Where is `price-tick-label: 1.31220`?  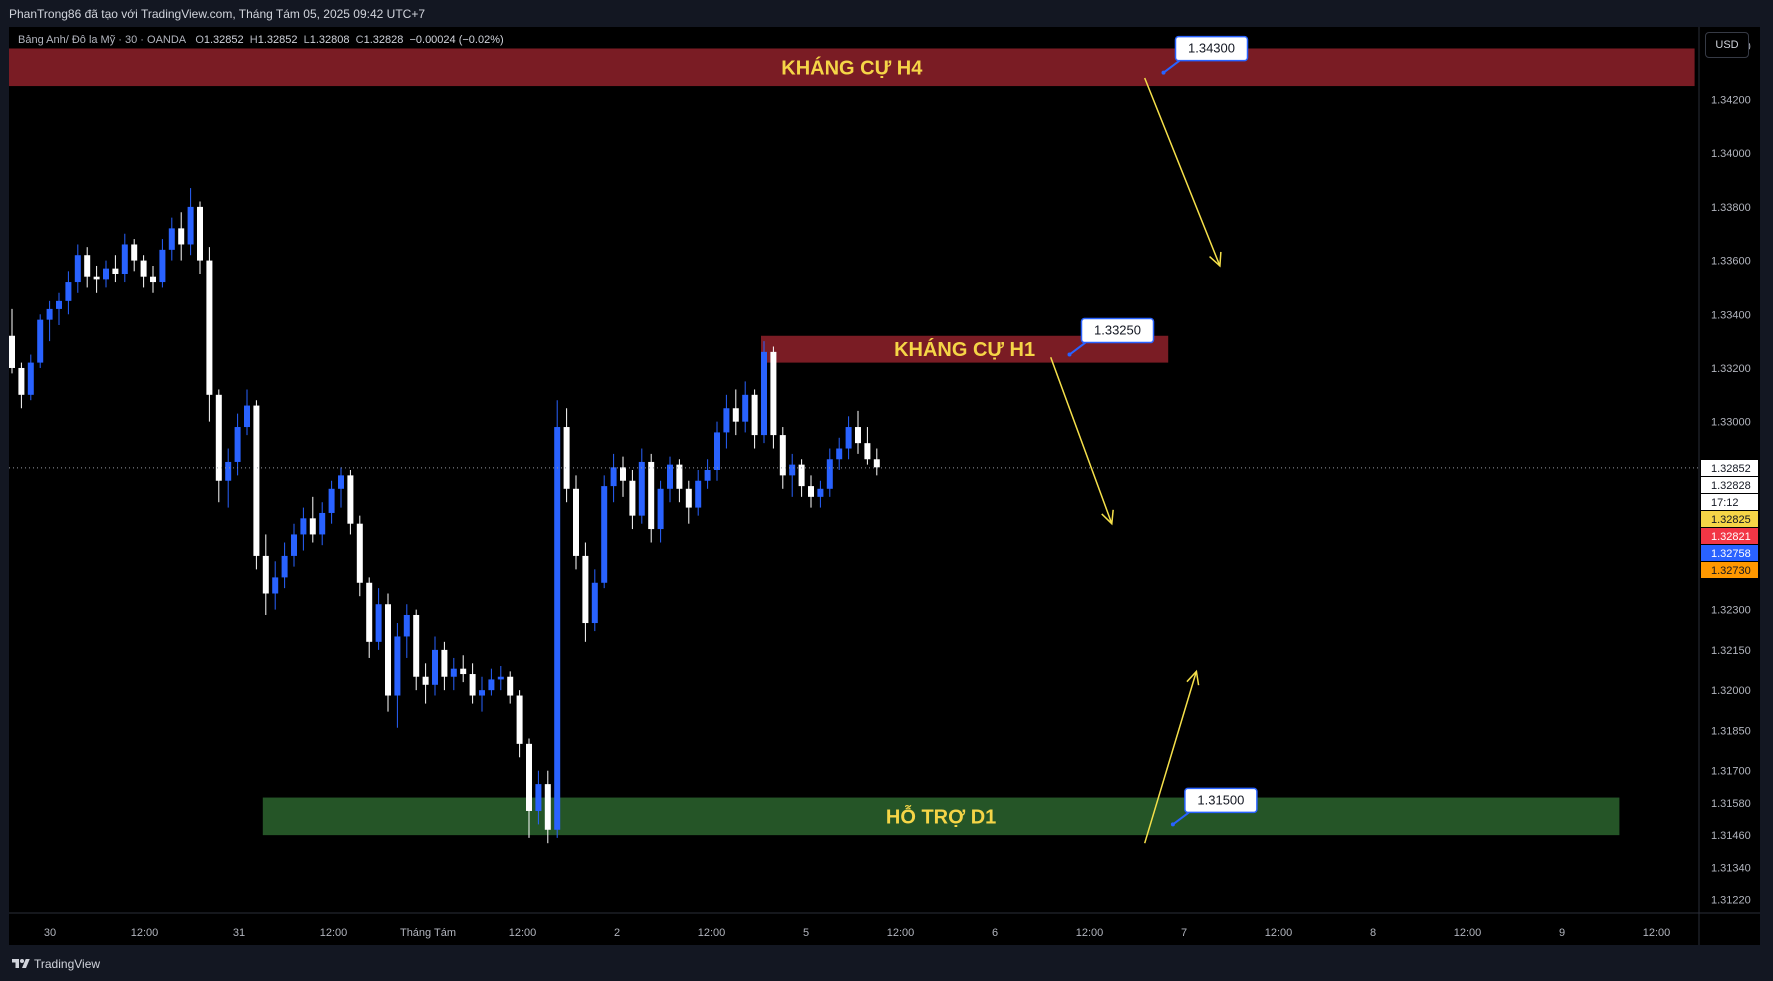 price-tick-label: 1.31220 is located at coordinates (1731, 901).